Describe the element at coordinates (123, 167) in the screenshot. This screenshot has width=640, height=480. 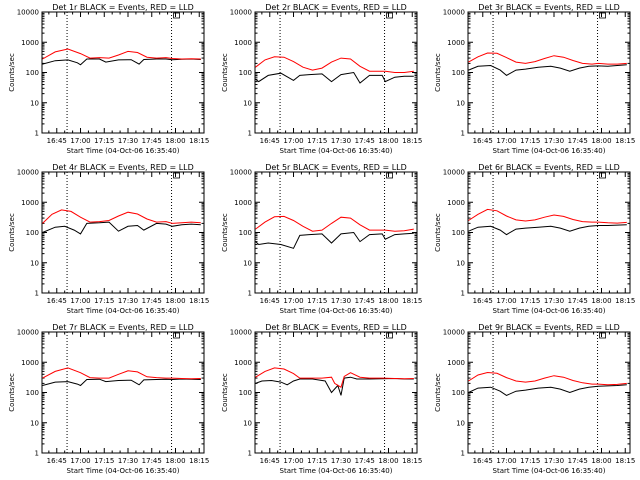
I see `panel-title: Det 4r BLACK = Events, RED = LLD` at that location.